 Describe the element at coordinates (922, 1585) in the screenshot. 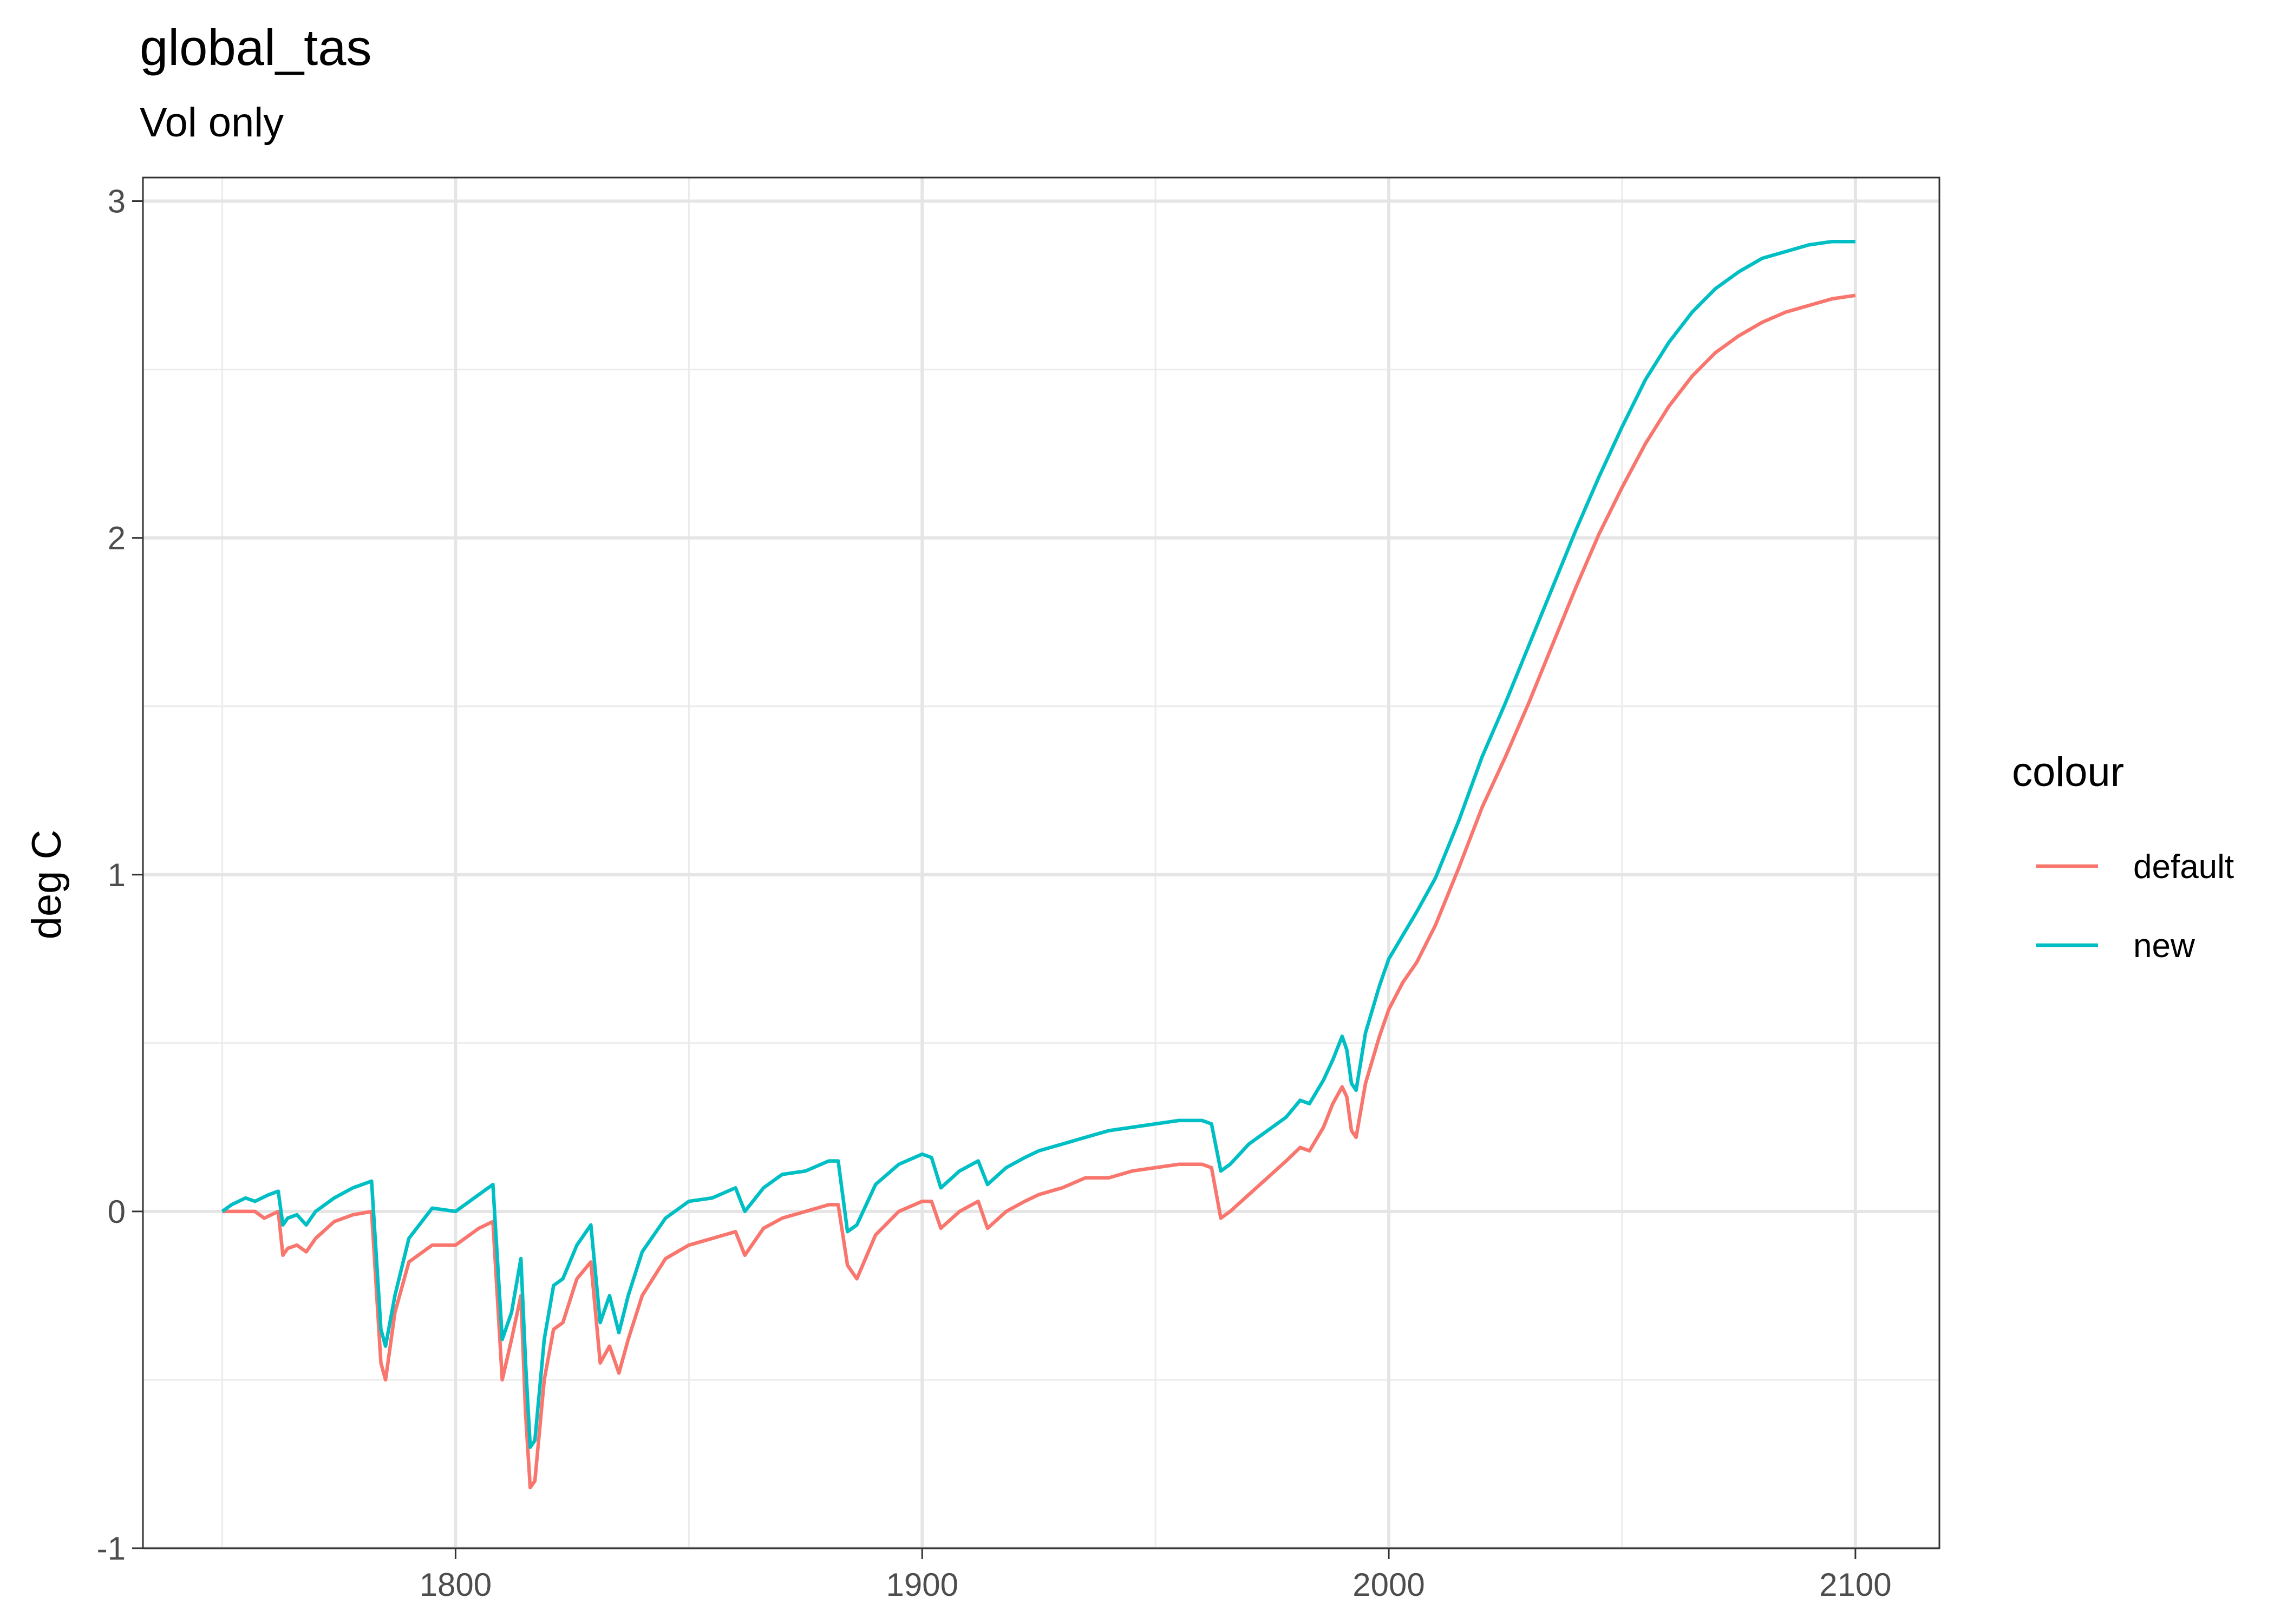

I see `x-tick-label: 1900` at that location.